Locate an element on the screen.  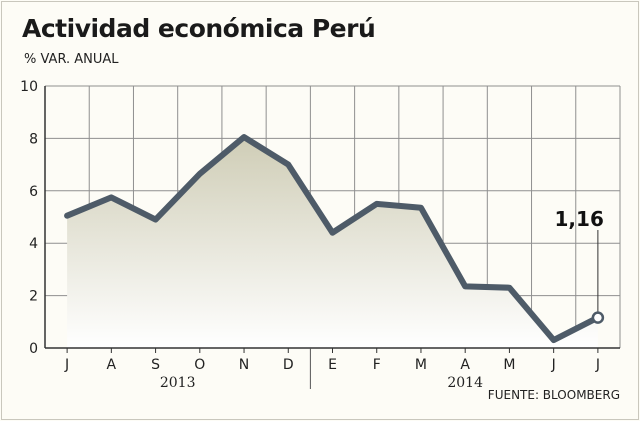
x-tick-label: S is located at coordinates (155, 365).